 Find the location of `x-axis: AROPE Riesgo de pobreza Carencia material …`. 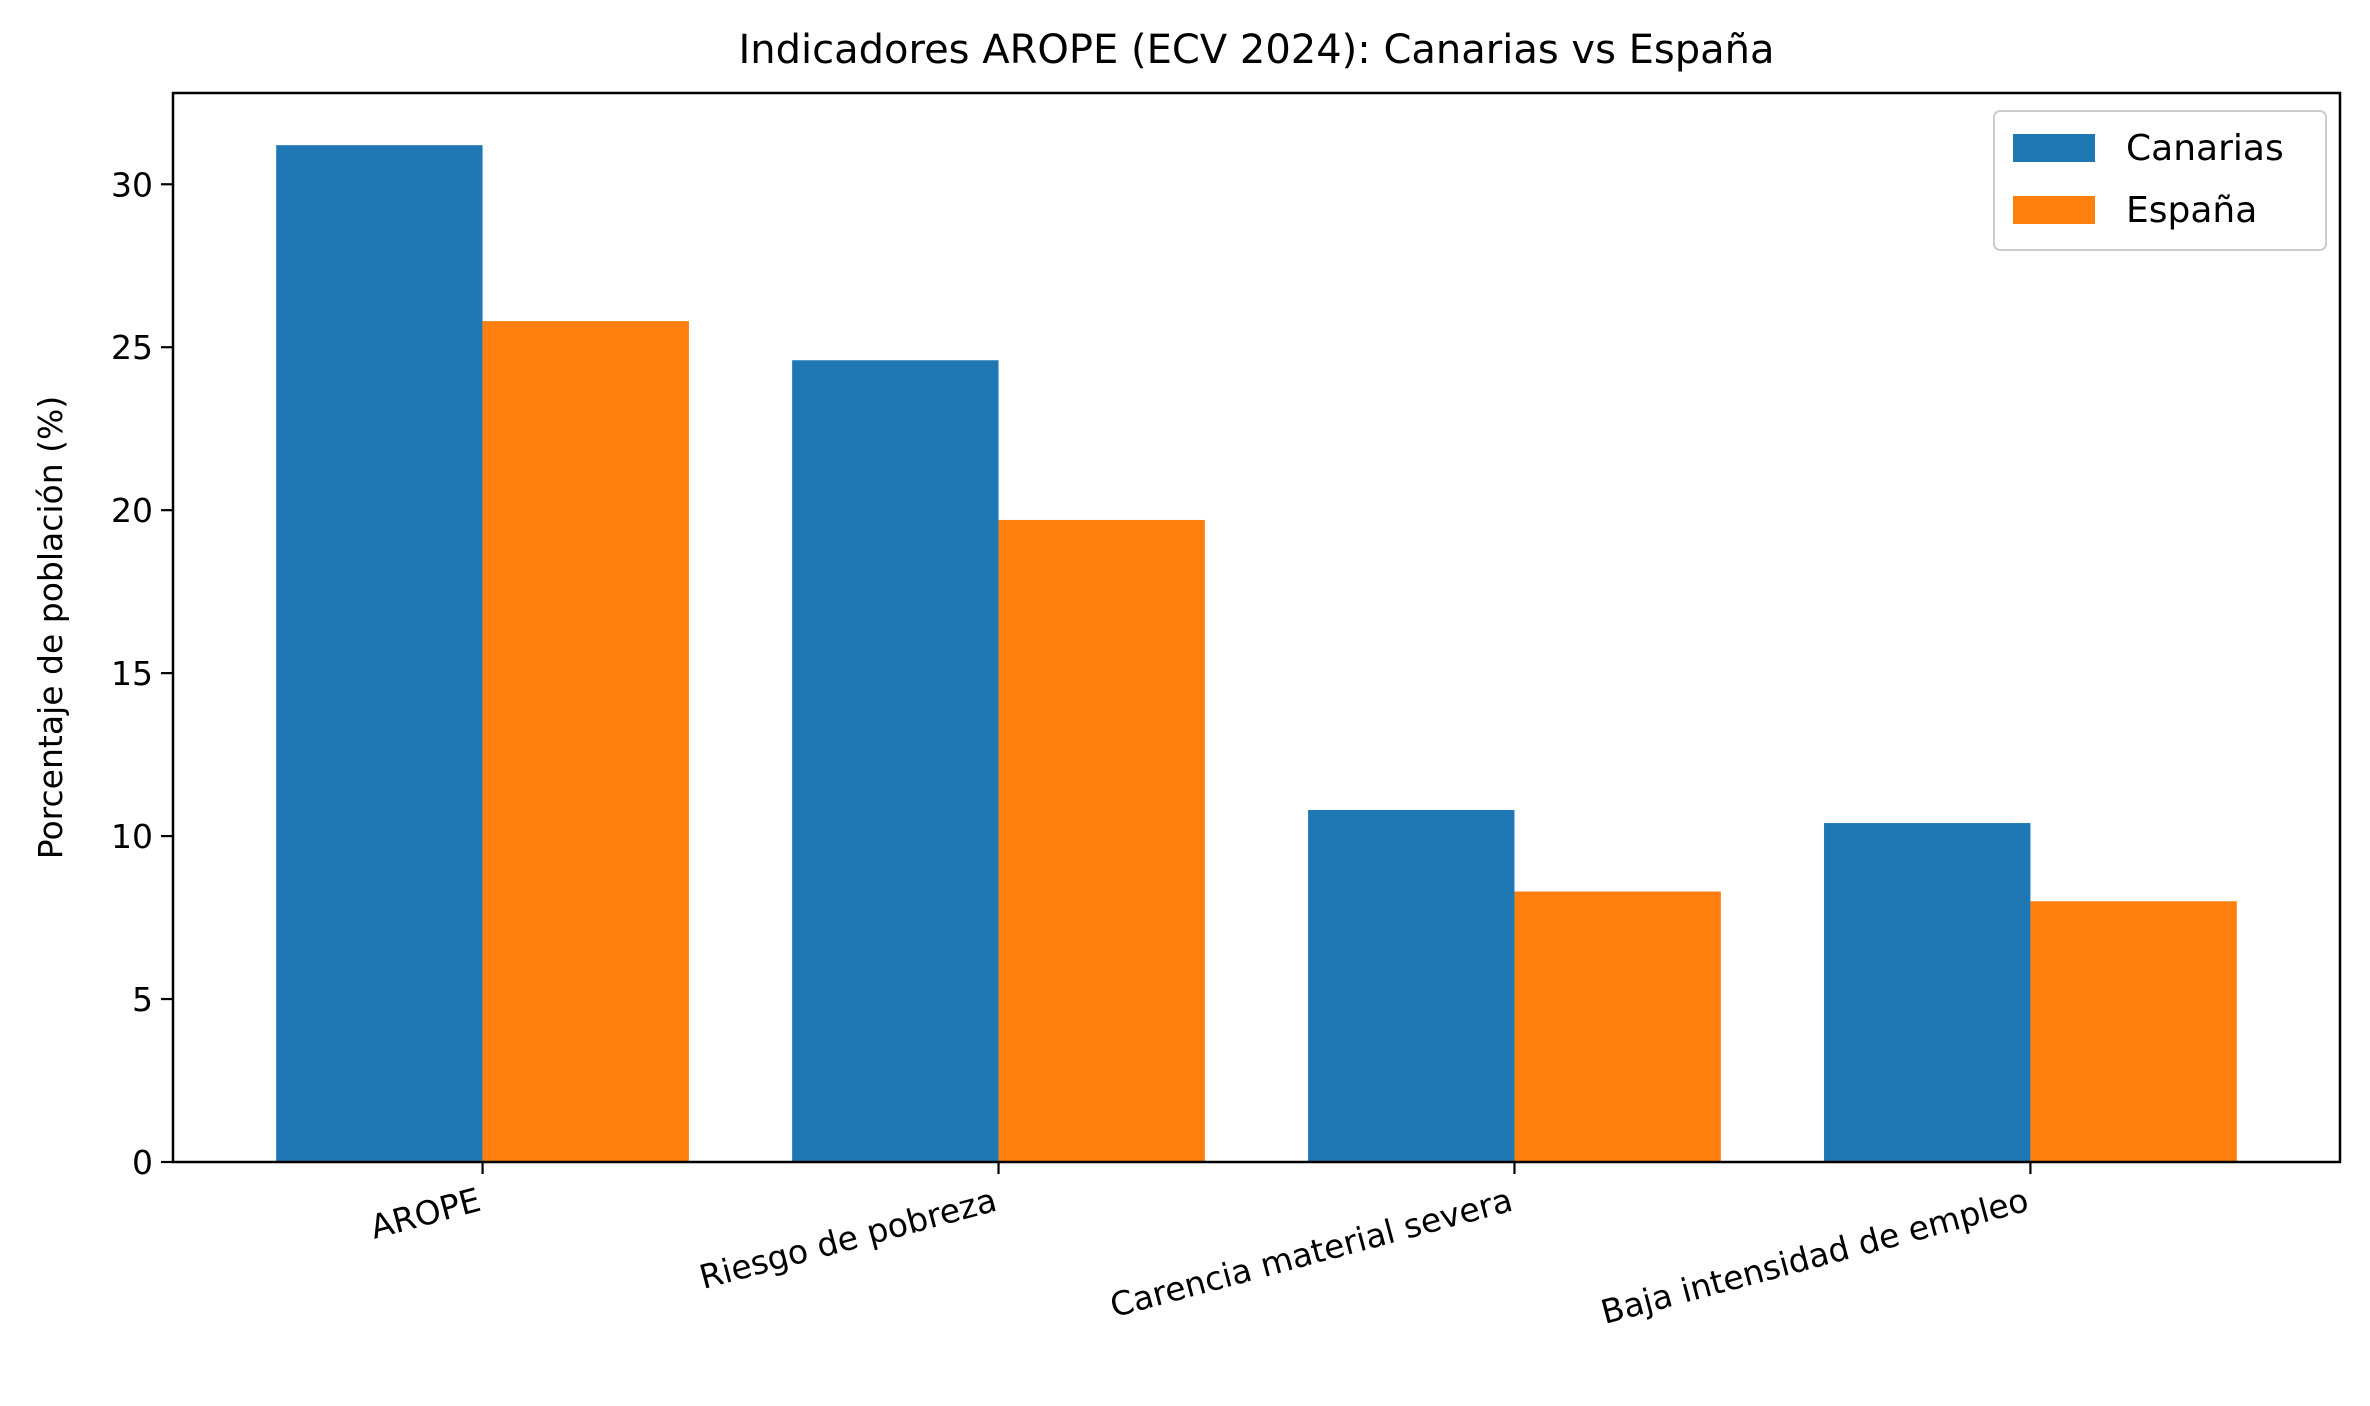

x-axis: AROPE Riesgo de pobreza Carencia material … is located at coordinates (1199, 1247).